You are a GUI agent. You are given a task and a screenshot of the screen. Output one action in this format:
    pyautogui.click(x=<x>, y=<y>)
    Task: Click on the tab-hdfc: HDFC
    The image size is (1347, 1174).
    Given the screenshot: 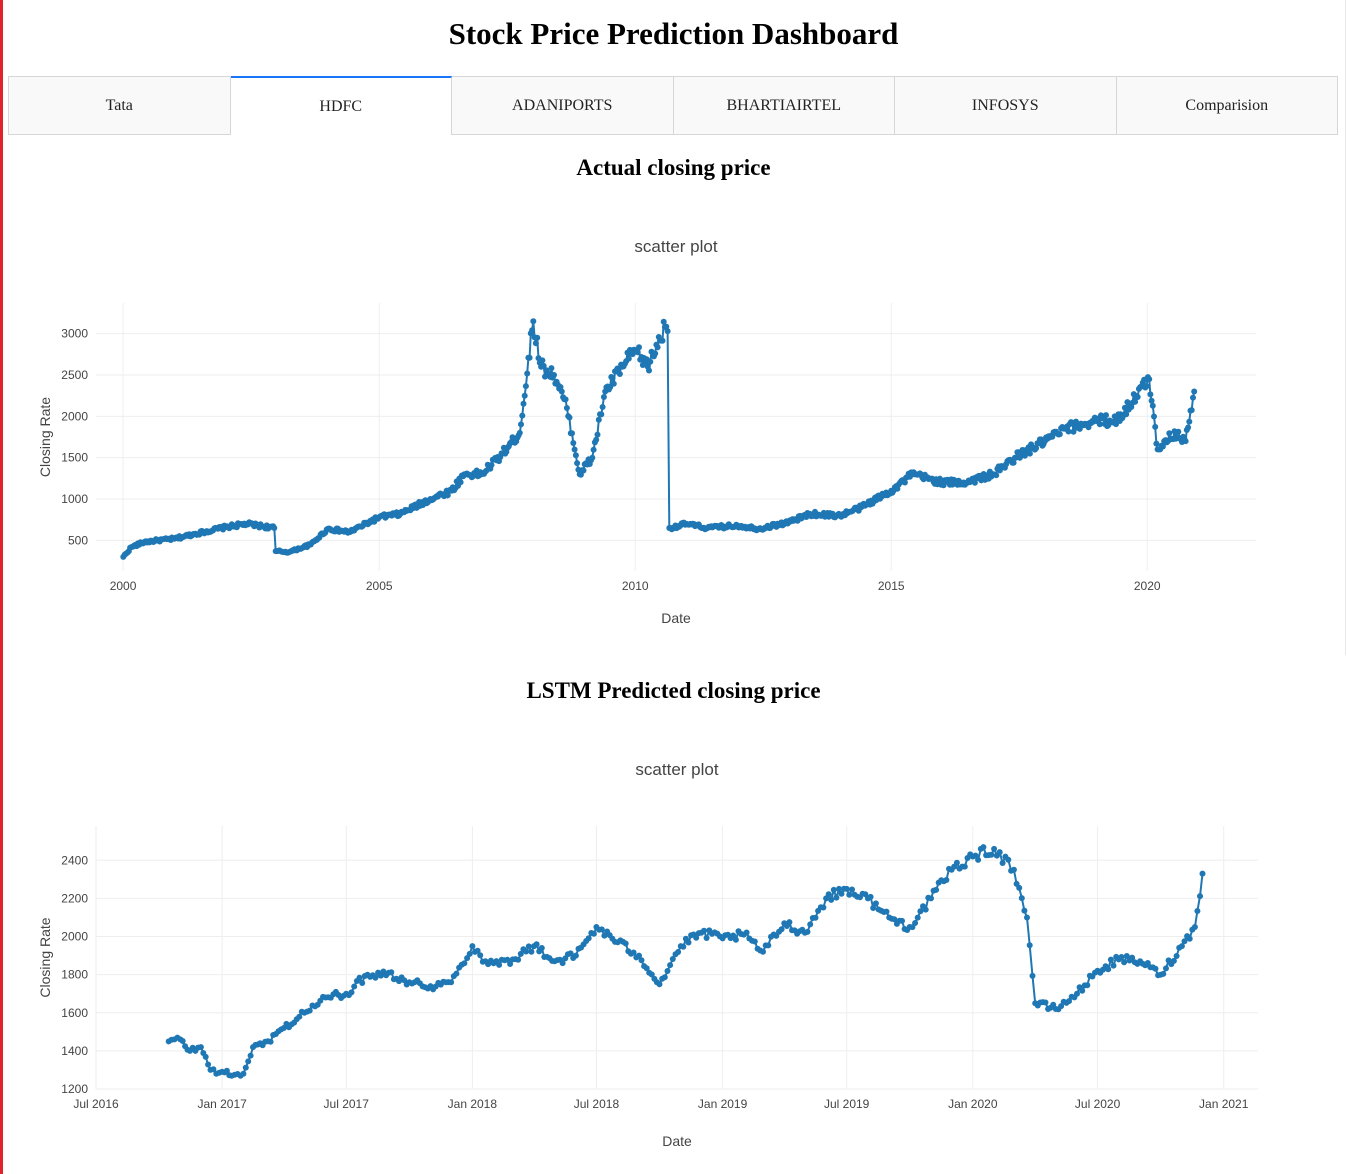 What is the action you would take?
    pyautogui.click(x=341, y=105)
    